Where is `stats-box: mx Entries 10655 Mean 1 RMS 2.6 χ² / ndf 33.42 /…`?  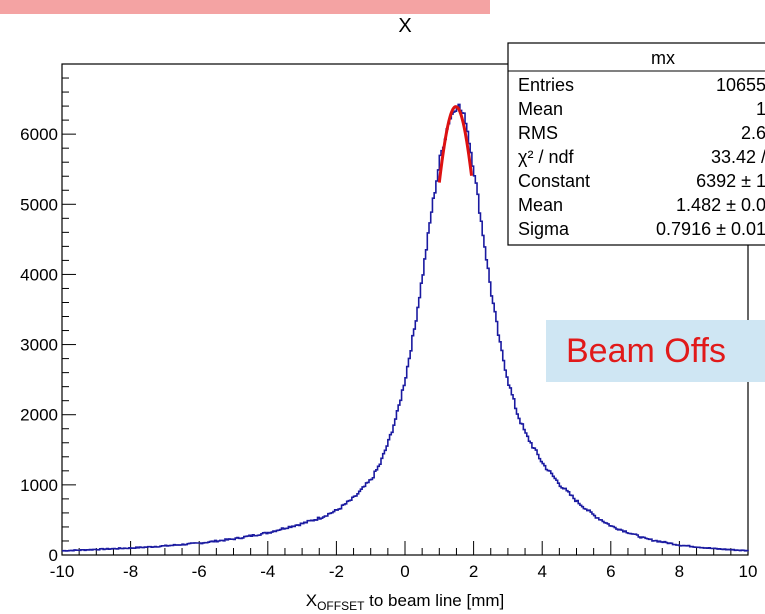 stats-box: mx Entries 10655 Mean 1 RMS 2.6 χ² / ndf 33.42 /… is located at coordinates (636, 144).